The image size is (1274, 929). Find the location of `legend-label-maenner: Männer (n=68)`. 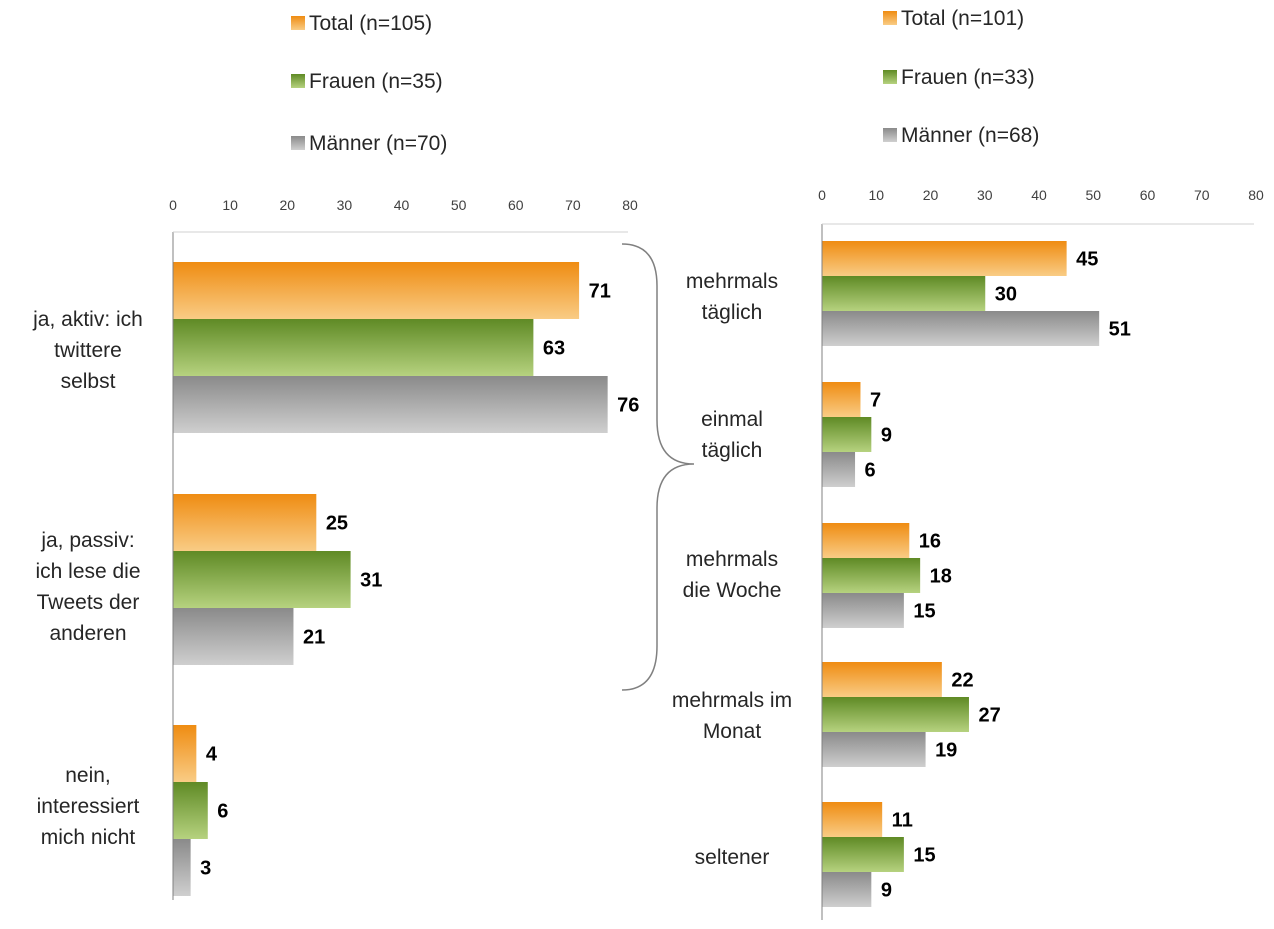

legend-label-maenner: Männer (n=68) is located at coordinates (970, 135).